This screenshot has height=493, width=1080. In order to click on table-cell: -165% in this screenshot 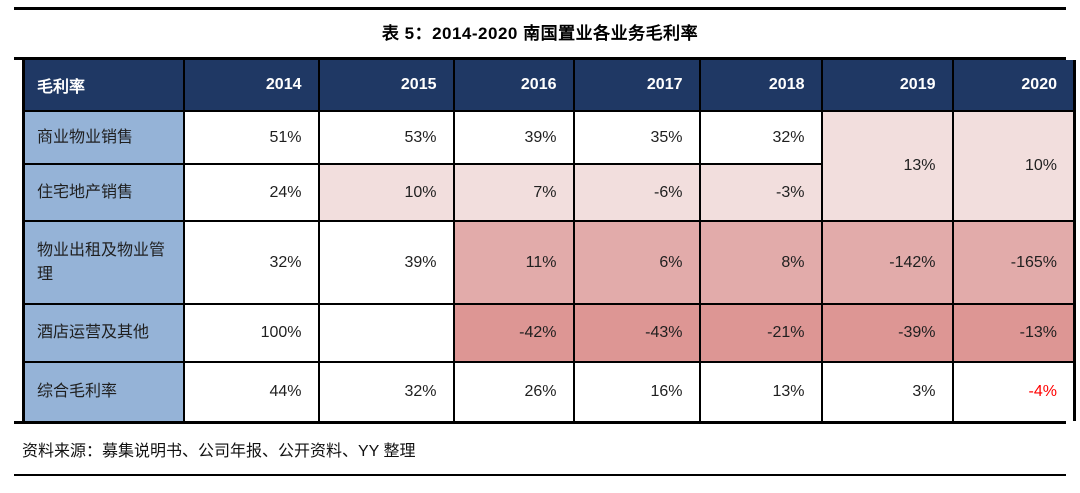, I will do `click(1013, 262)`.